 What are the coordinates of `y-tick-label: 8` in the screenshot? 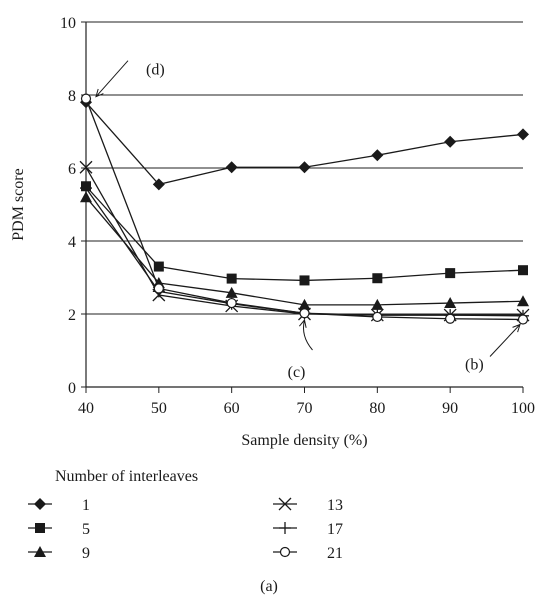 It's located at (72, 96).